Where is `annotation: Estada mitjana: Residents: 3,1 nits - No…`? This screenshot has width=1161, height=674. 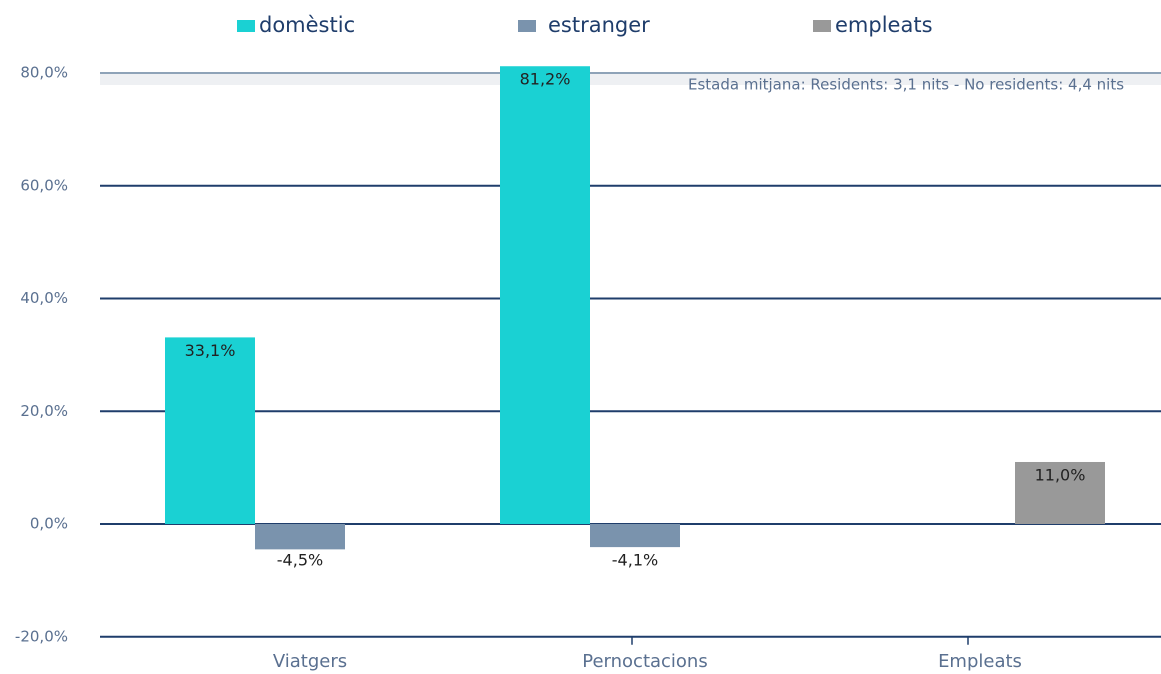
annotation: Estada mitjana: Residents: 3,1 nits - No… is located at coordinates (906, 85).